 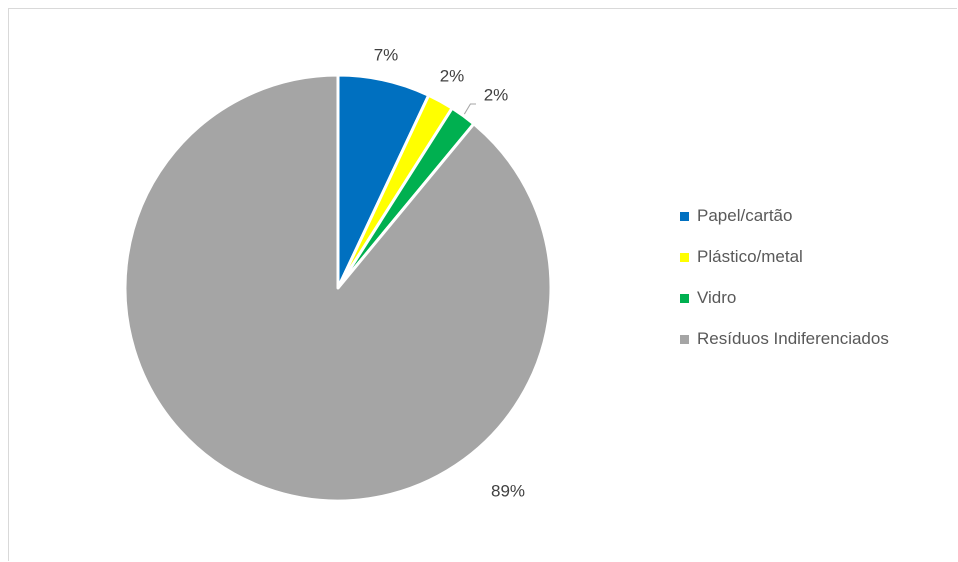 What do you see at coordinates (784, 298) in the screenshot?
I see `legend-item-vidro: Vidro` at bounding box center [784, 298].